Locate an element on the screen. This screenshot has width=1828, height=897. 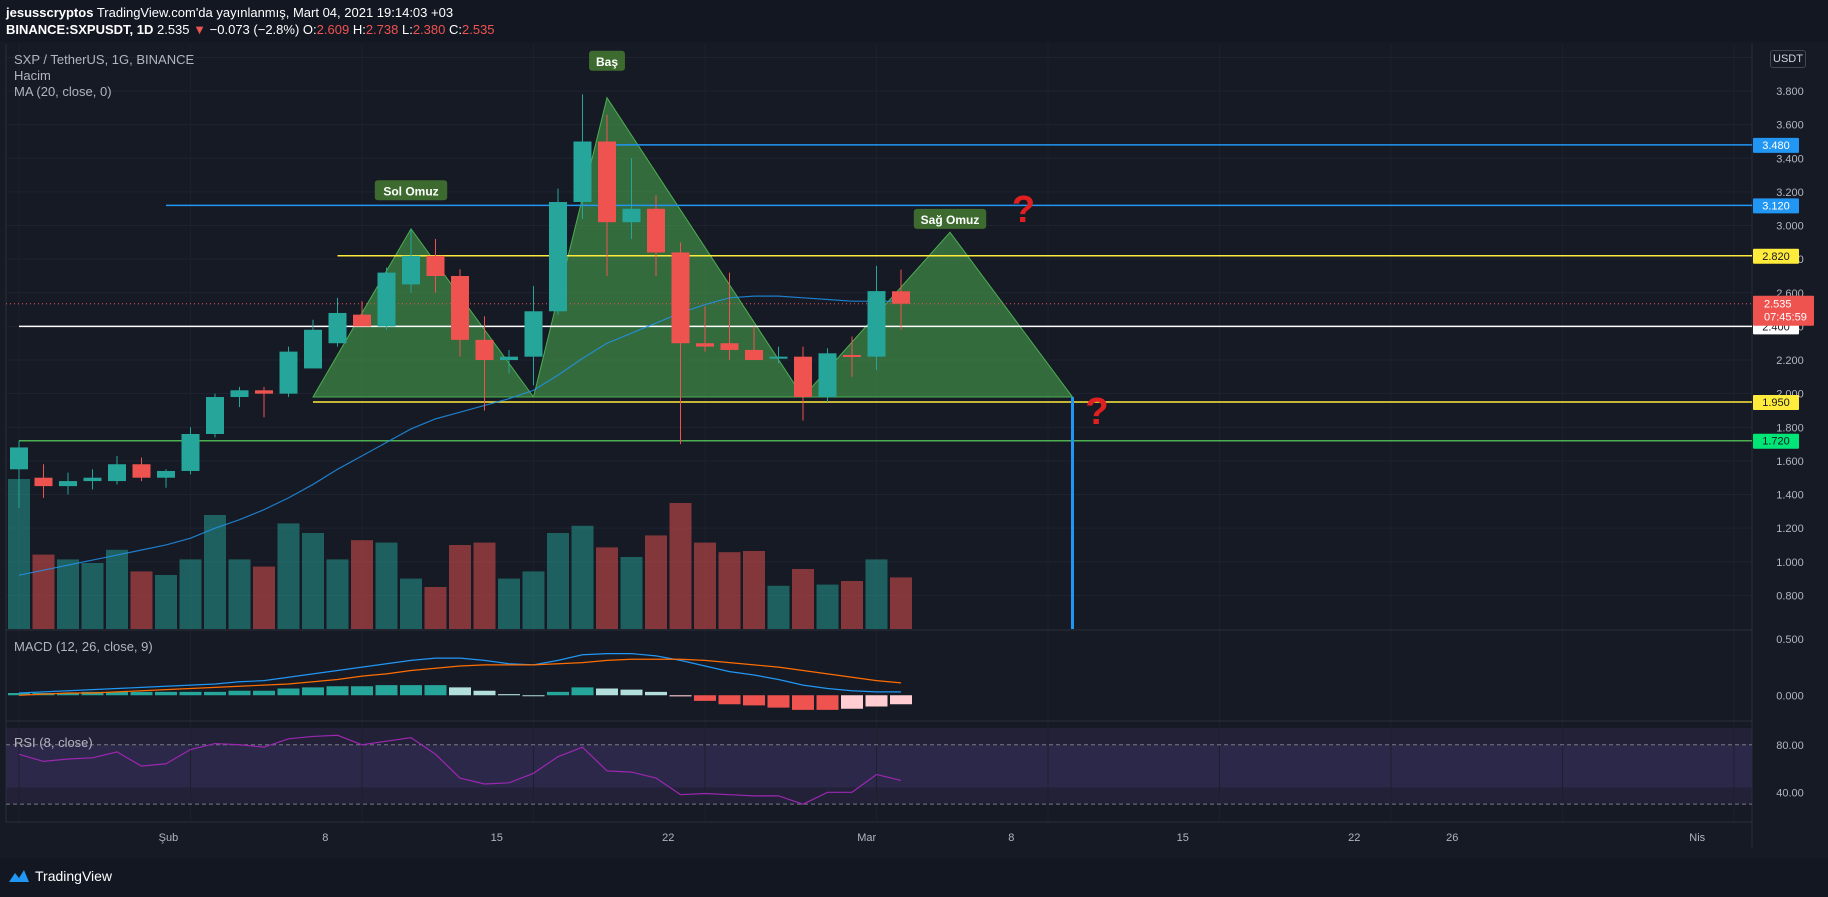
author-name: jesusscryptos is located at coordinates (50, 12).